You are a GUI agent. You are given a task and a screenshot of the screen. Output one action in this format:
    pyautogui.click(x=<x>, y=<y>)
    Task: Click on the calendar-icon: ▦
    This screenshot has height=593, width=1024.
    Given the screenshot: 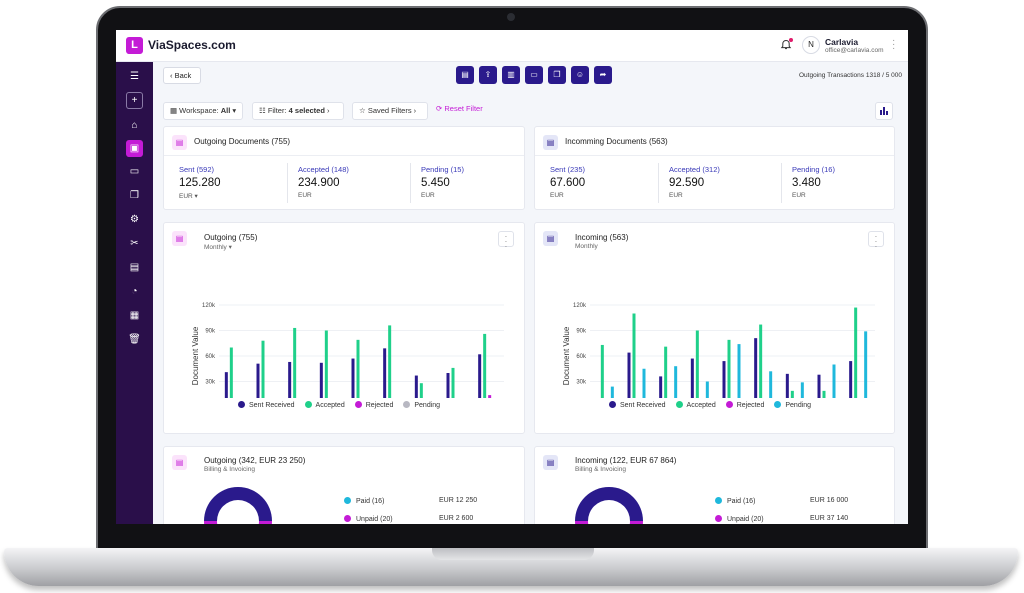 What is the action you would take?
    pyautogui.click(x=134, y=315)
    